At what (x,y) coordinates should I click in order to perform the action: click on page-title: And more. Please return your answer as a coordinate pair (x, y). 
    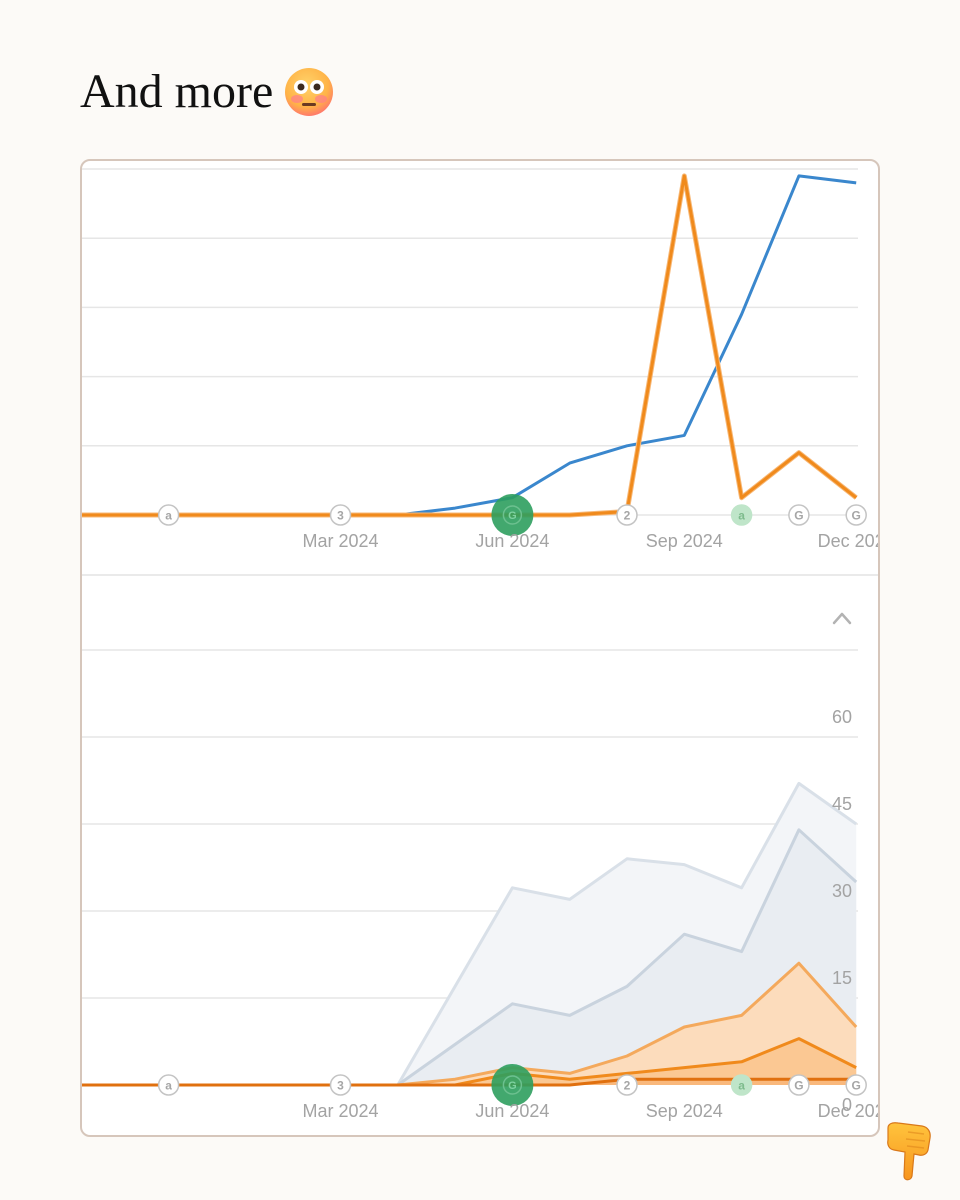
    Looking at the image, I should click on (207, 92).